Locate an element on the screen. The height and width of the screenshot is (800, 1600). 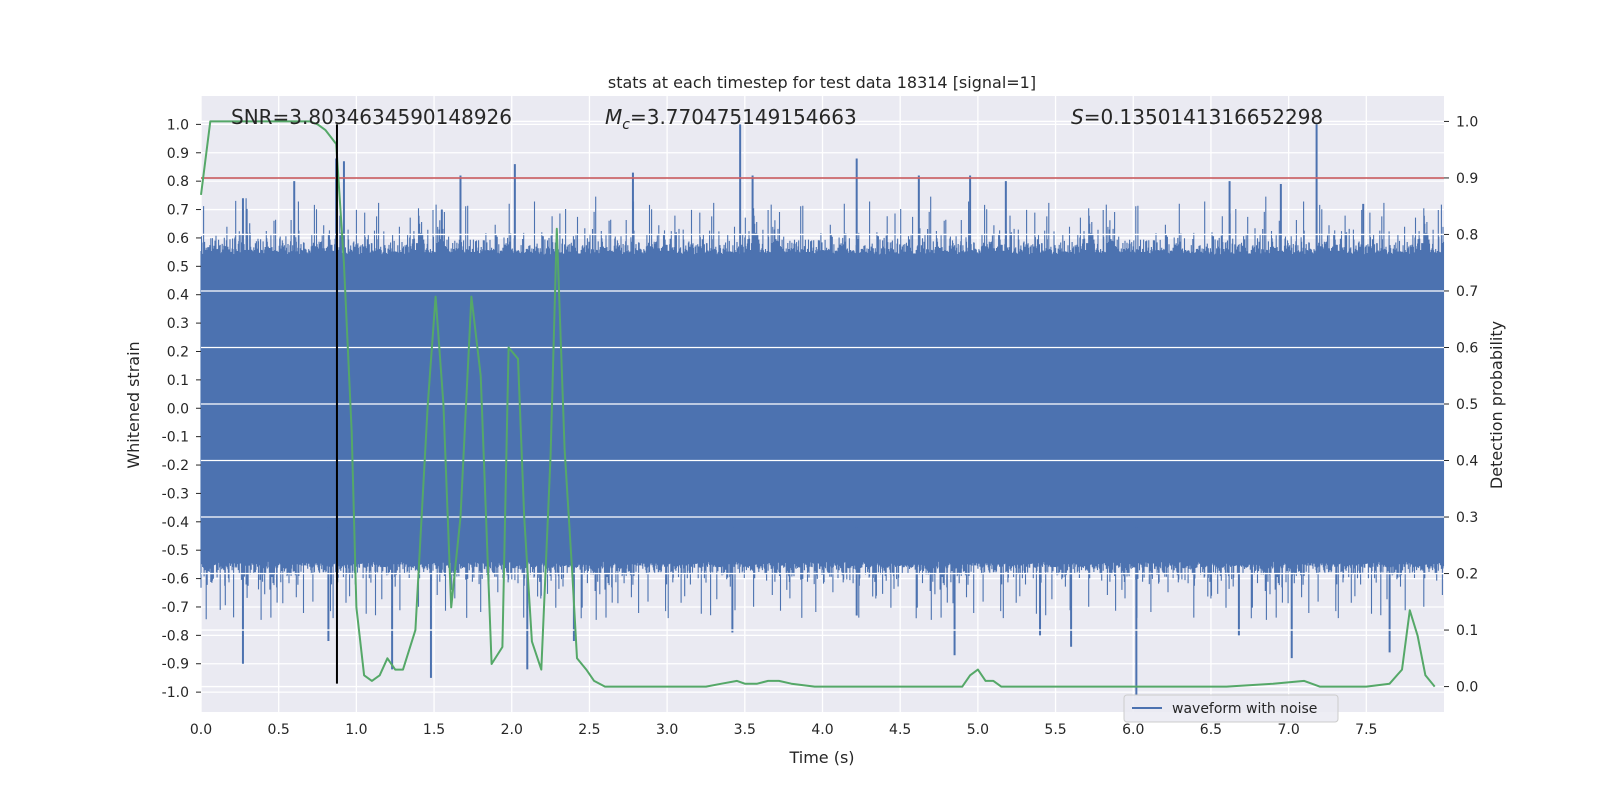
x-axis-label: Time (s) is located at coordinates (821, 757).